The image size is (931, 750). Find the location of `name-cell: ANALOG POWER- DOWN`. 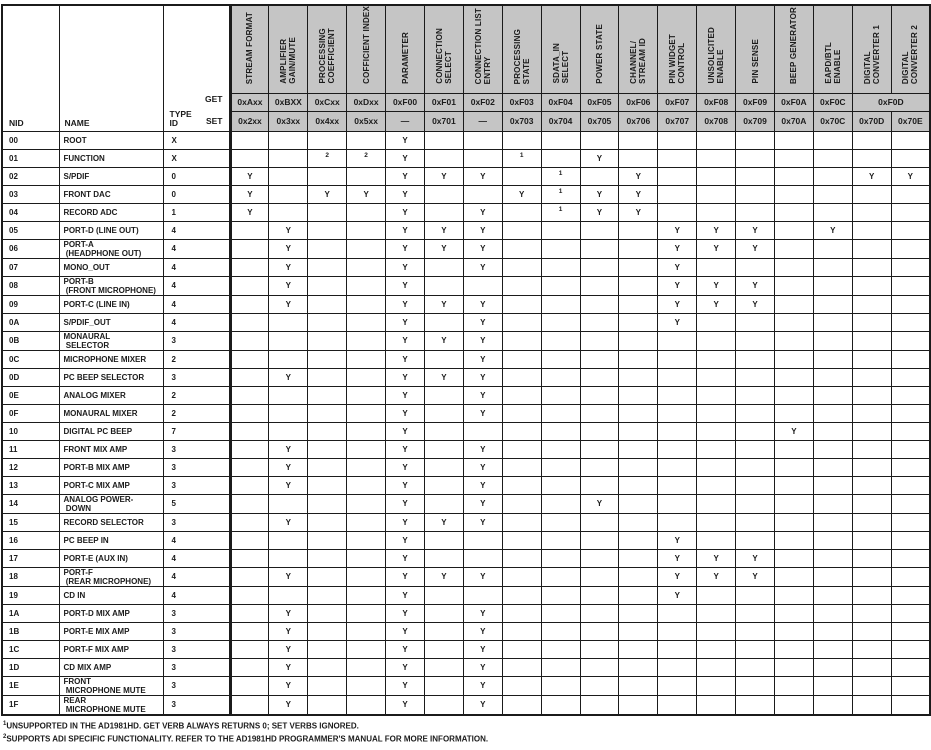

name-cell: ANALOG POWER- DOWN is located at coordinates (111, 503).